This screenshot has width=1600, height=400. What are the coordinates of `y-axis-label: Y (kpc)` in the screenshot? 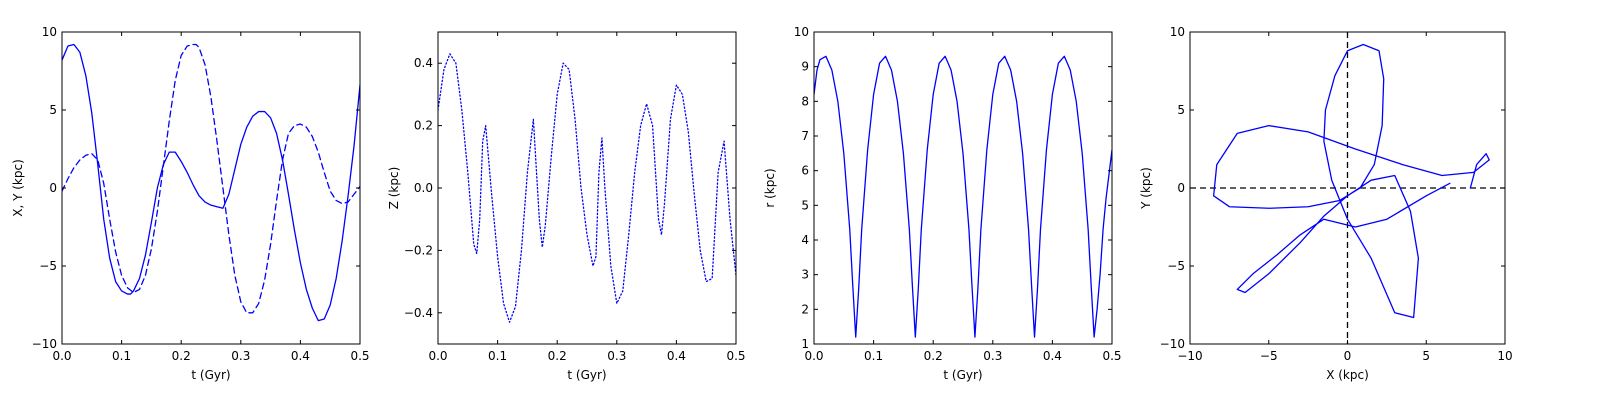 It's located at (1146, 188).